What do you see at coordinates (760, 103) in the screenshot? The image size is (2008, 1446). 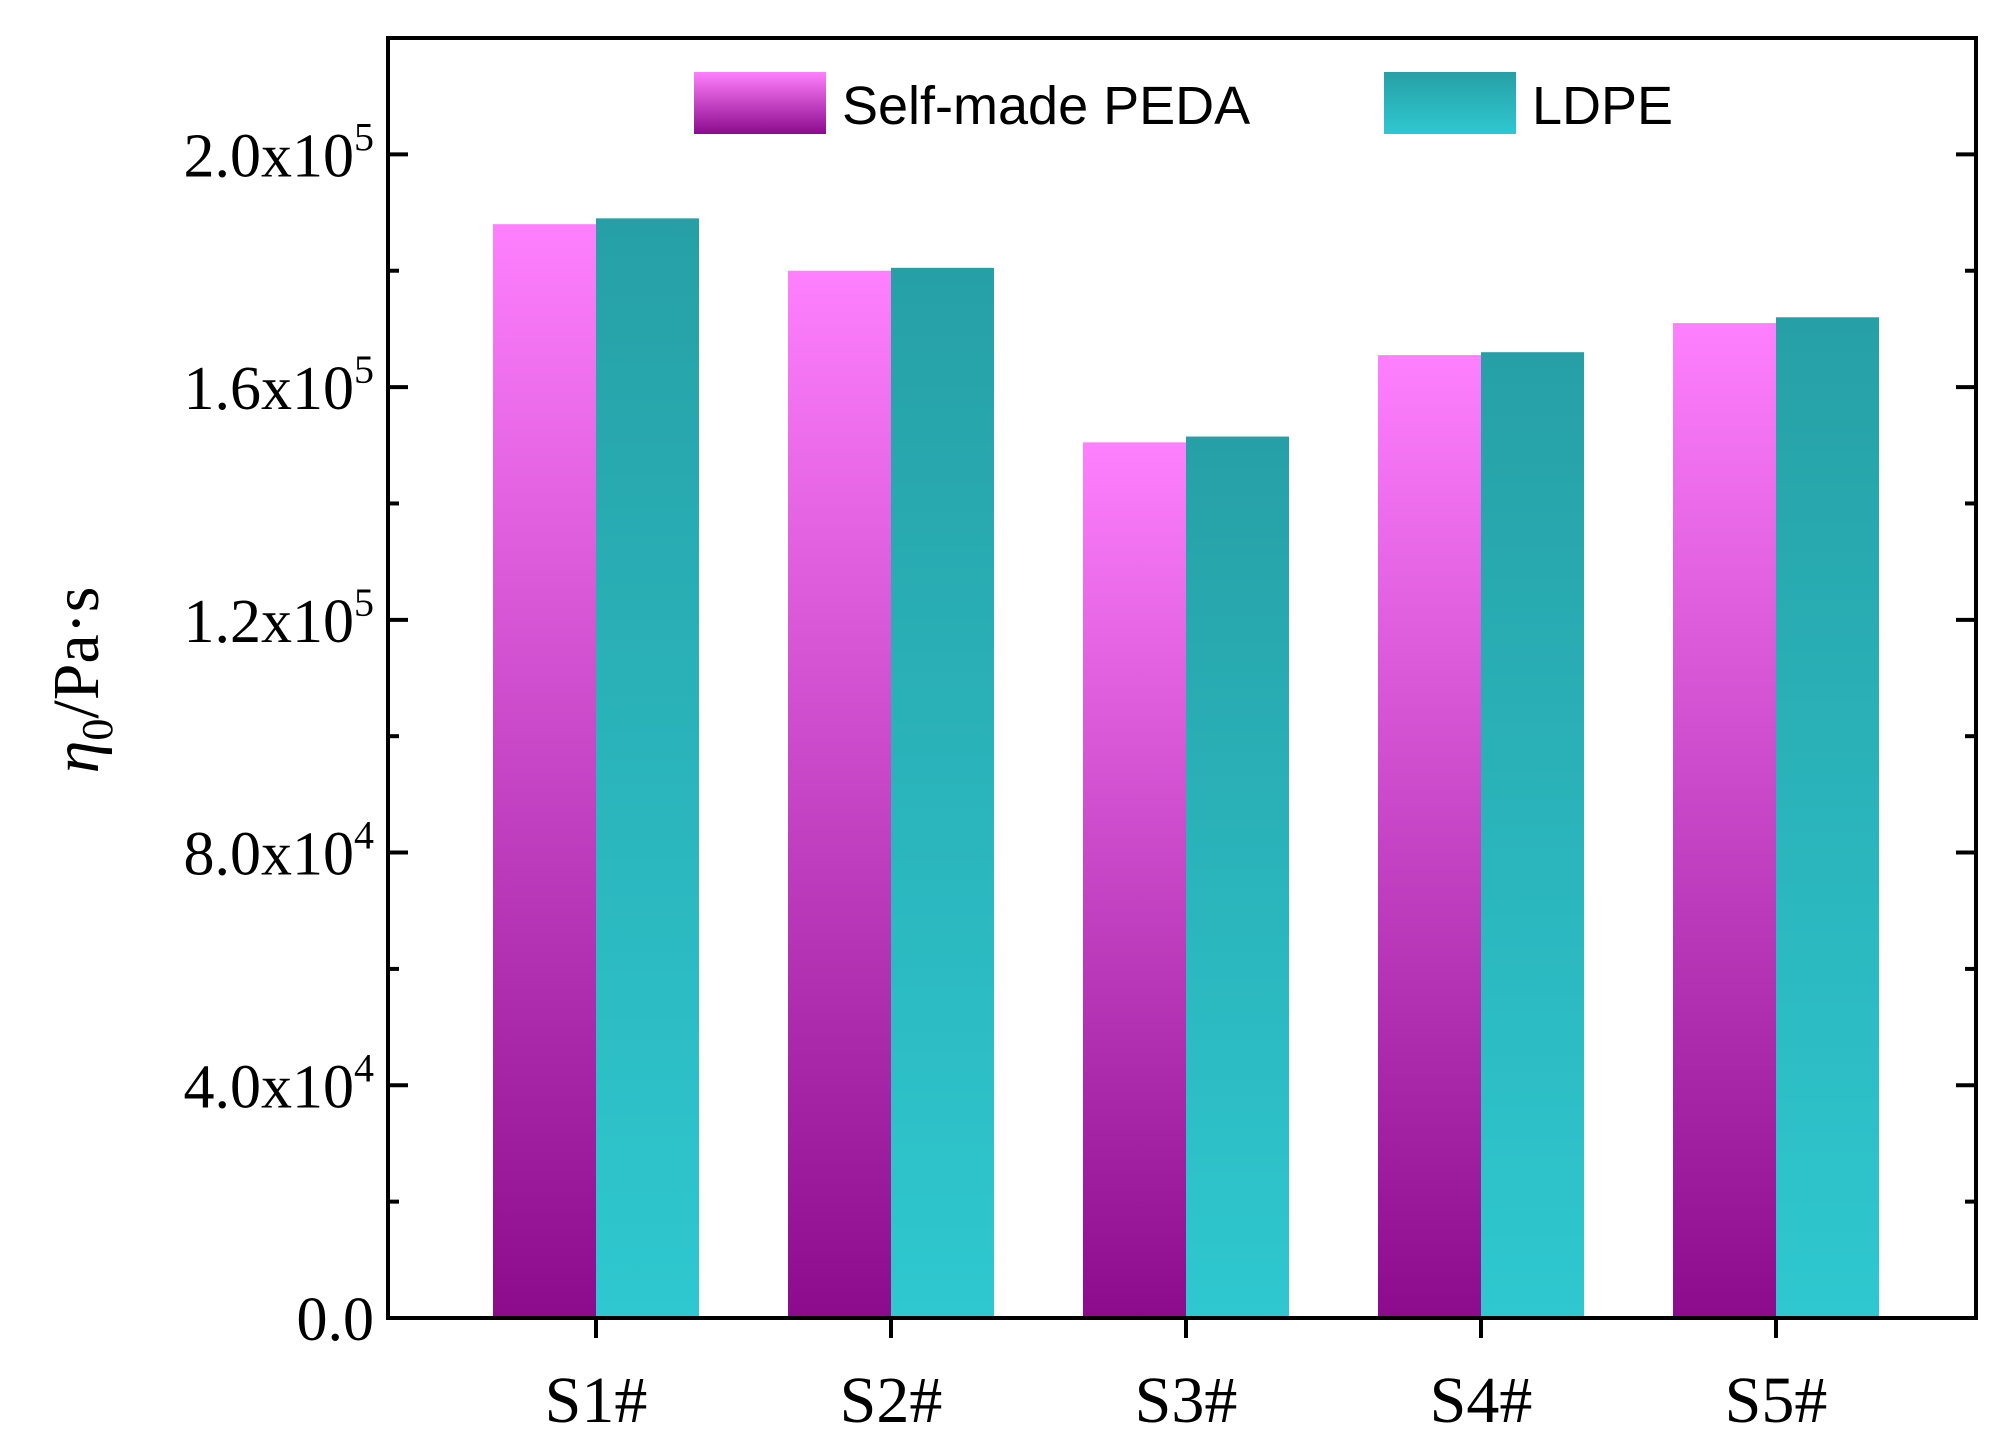 I see `legend-swatch-self-made-peda` at bounding box center [760, 103].